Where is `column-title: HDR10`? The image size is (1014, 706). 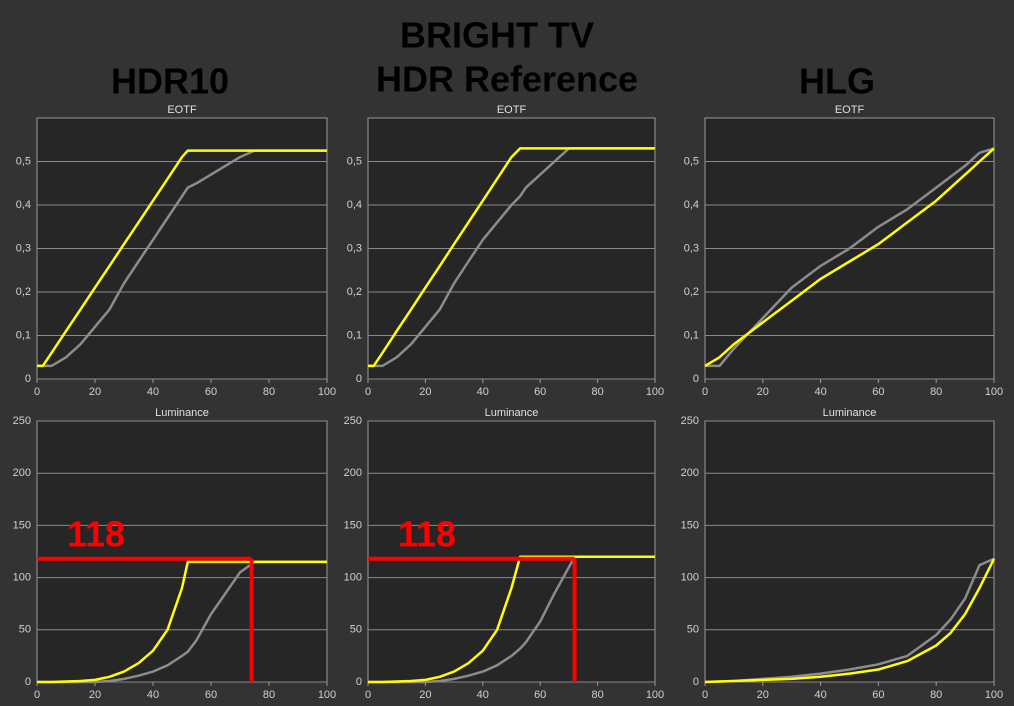 column-title: HDR10 is located at coordinates (170, 81).